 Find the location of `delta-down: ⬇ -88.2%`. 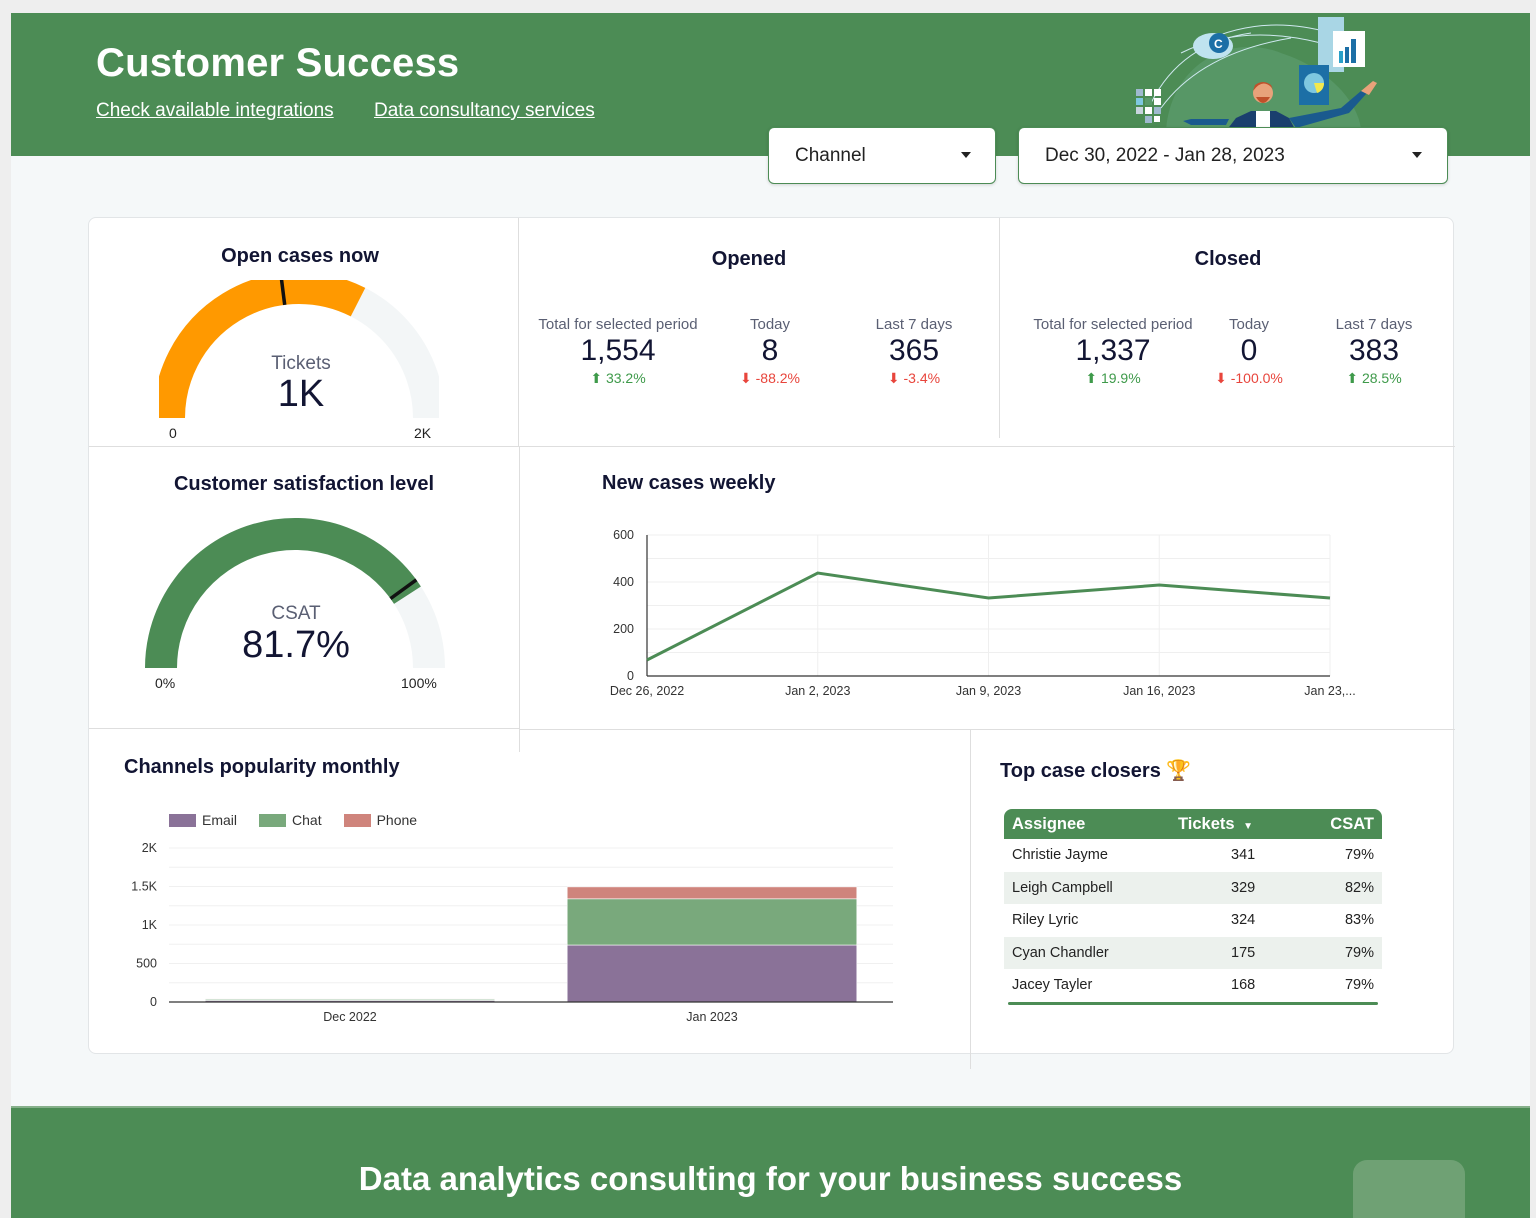

delta-down: ⬇ -88.2% is located at coordinates (770, 378).